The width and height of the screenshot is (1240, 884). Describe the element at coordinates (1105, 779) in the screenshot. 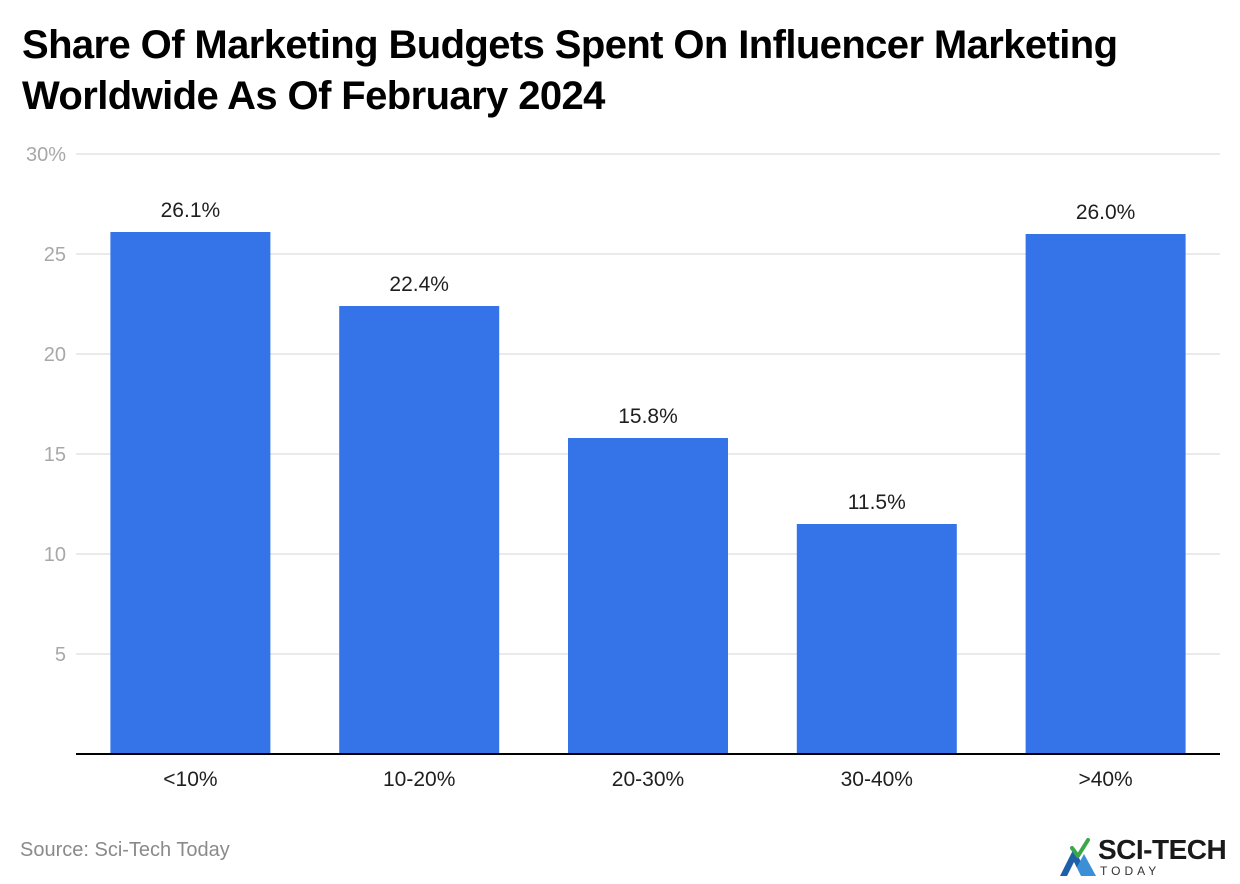

I see `x-tick-label: >40%` at that location.